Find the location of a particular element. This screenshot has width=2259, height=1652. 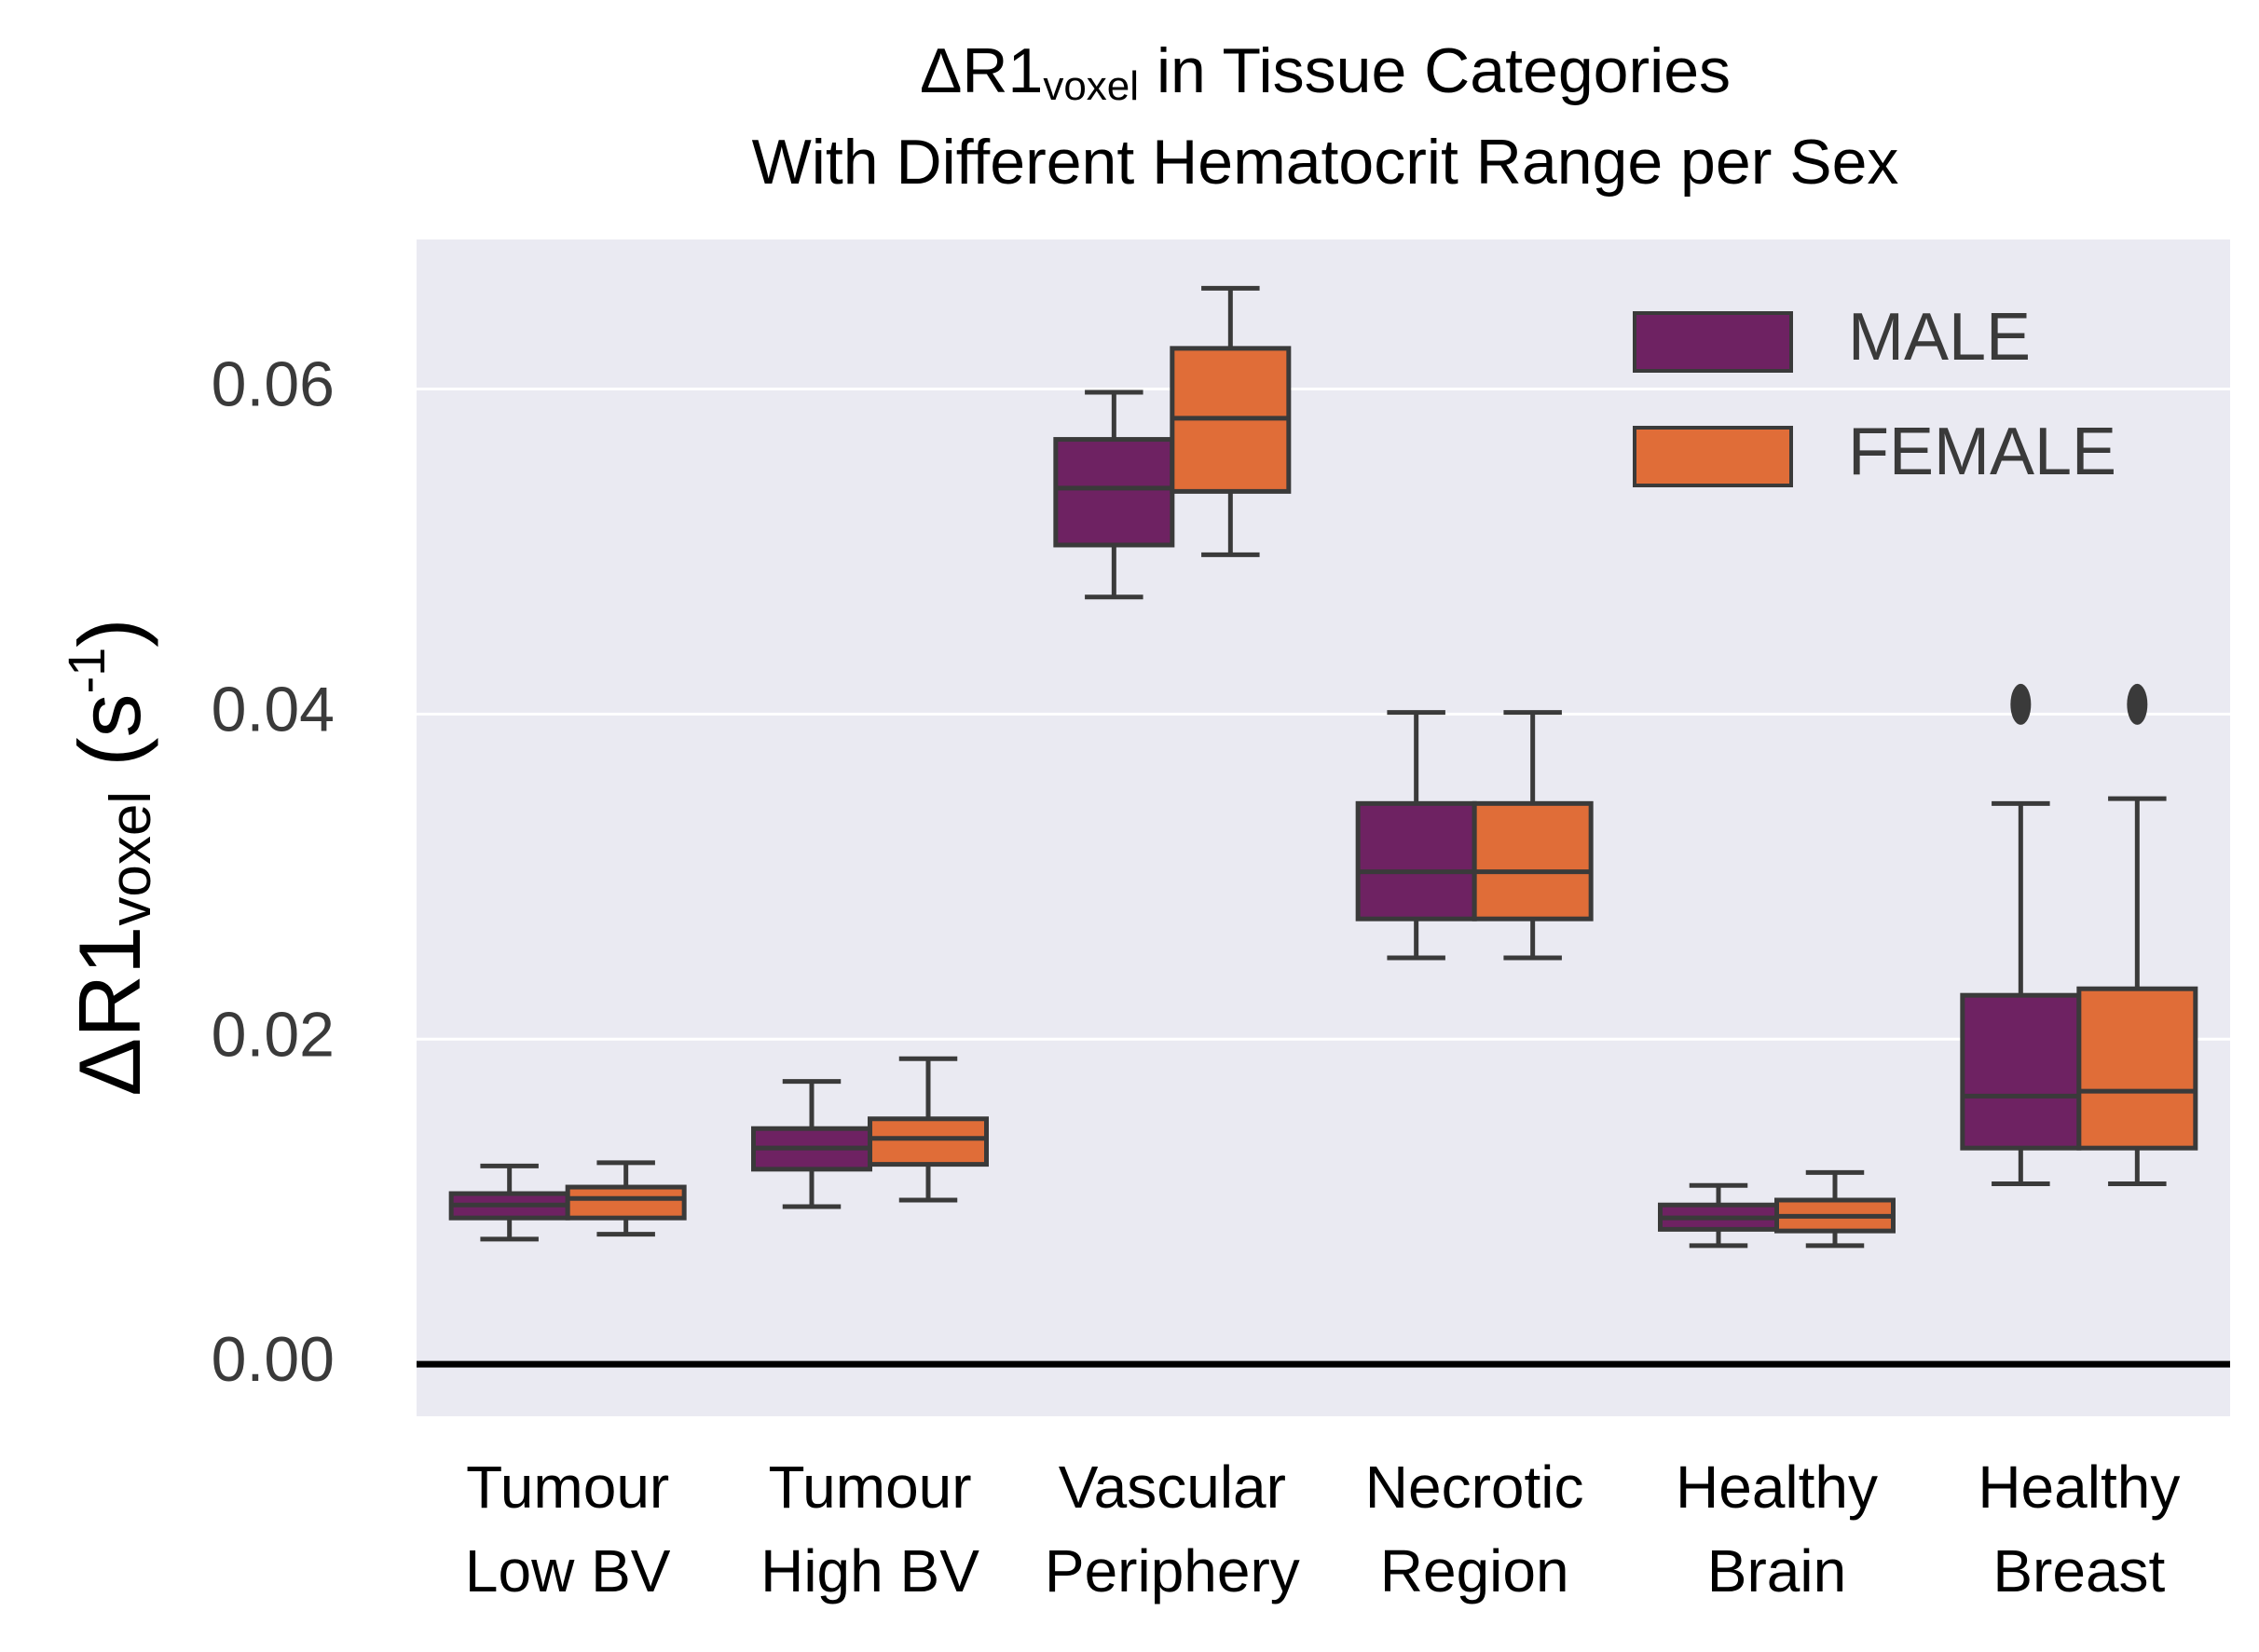

ylabel-part: -1 is located at coordinates (86, 671).